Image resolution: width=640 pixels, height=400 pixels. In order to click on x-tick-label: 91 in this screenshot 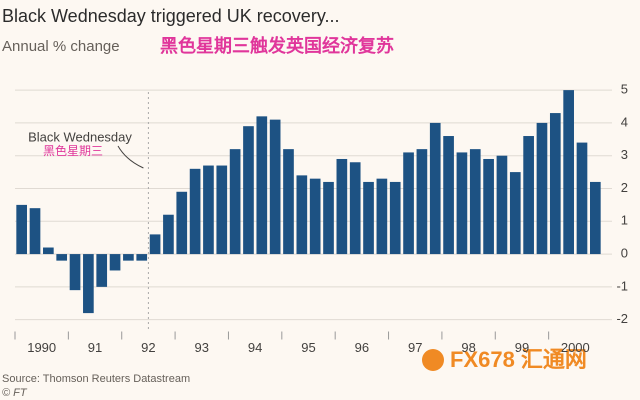, I will do `click(95, 347)`.